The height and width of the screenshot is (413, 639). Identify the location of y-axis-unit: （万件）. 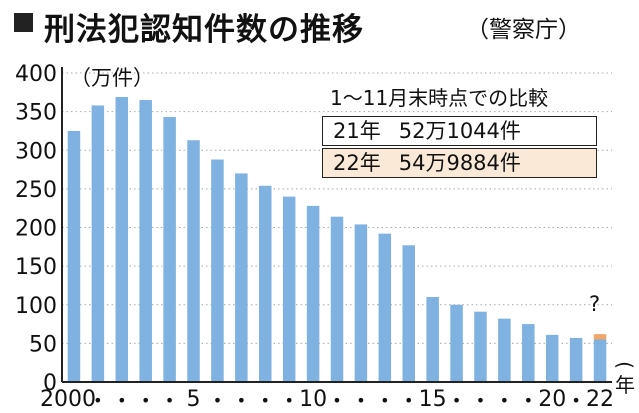
(112, 78).